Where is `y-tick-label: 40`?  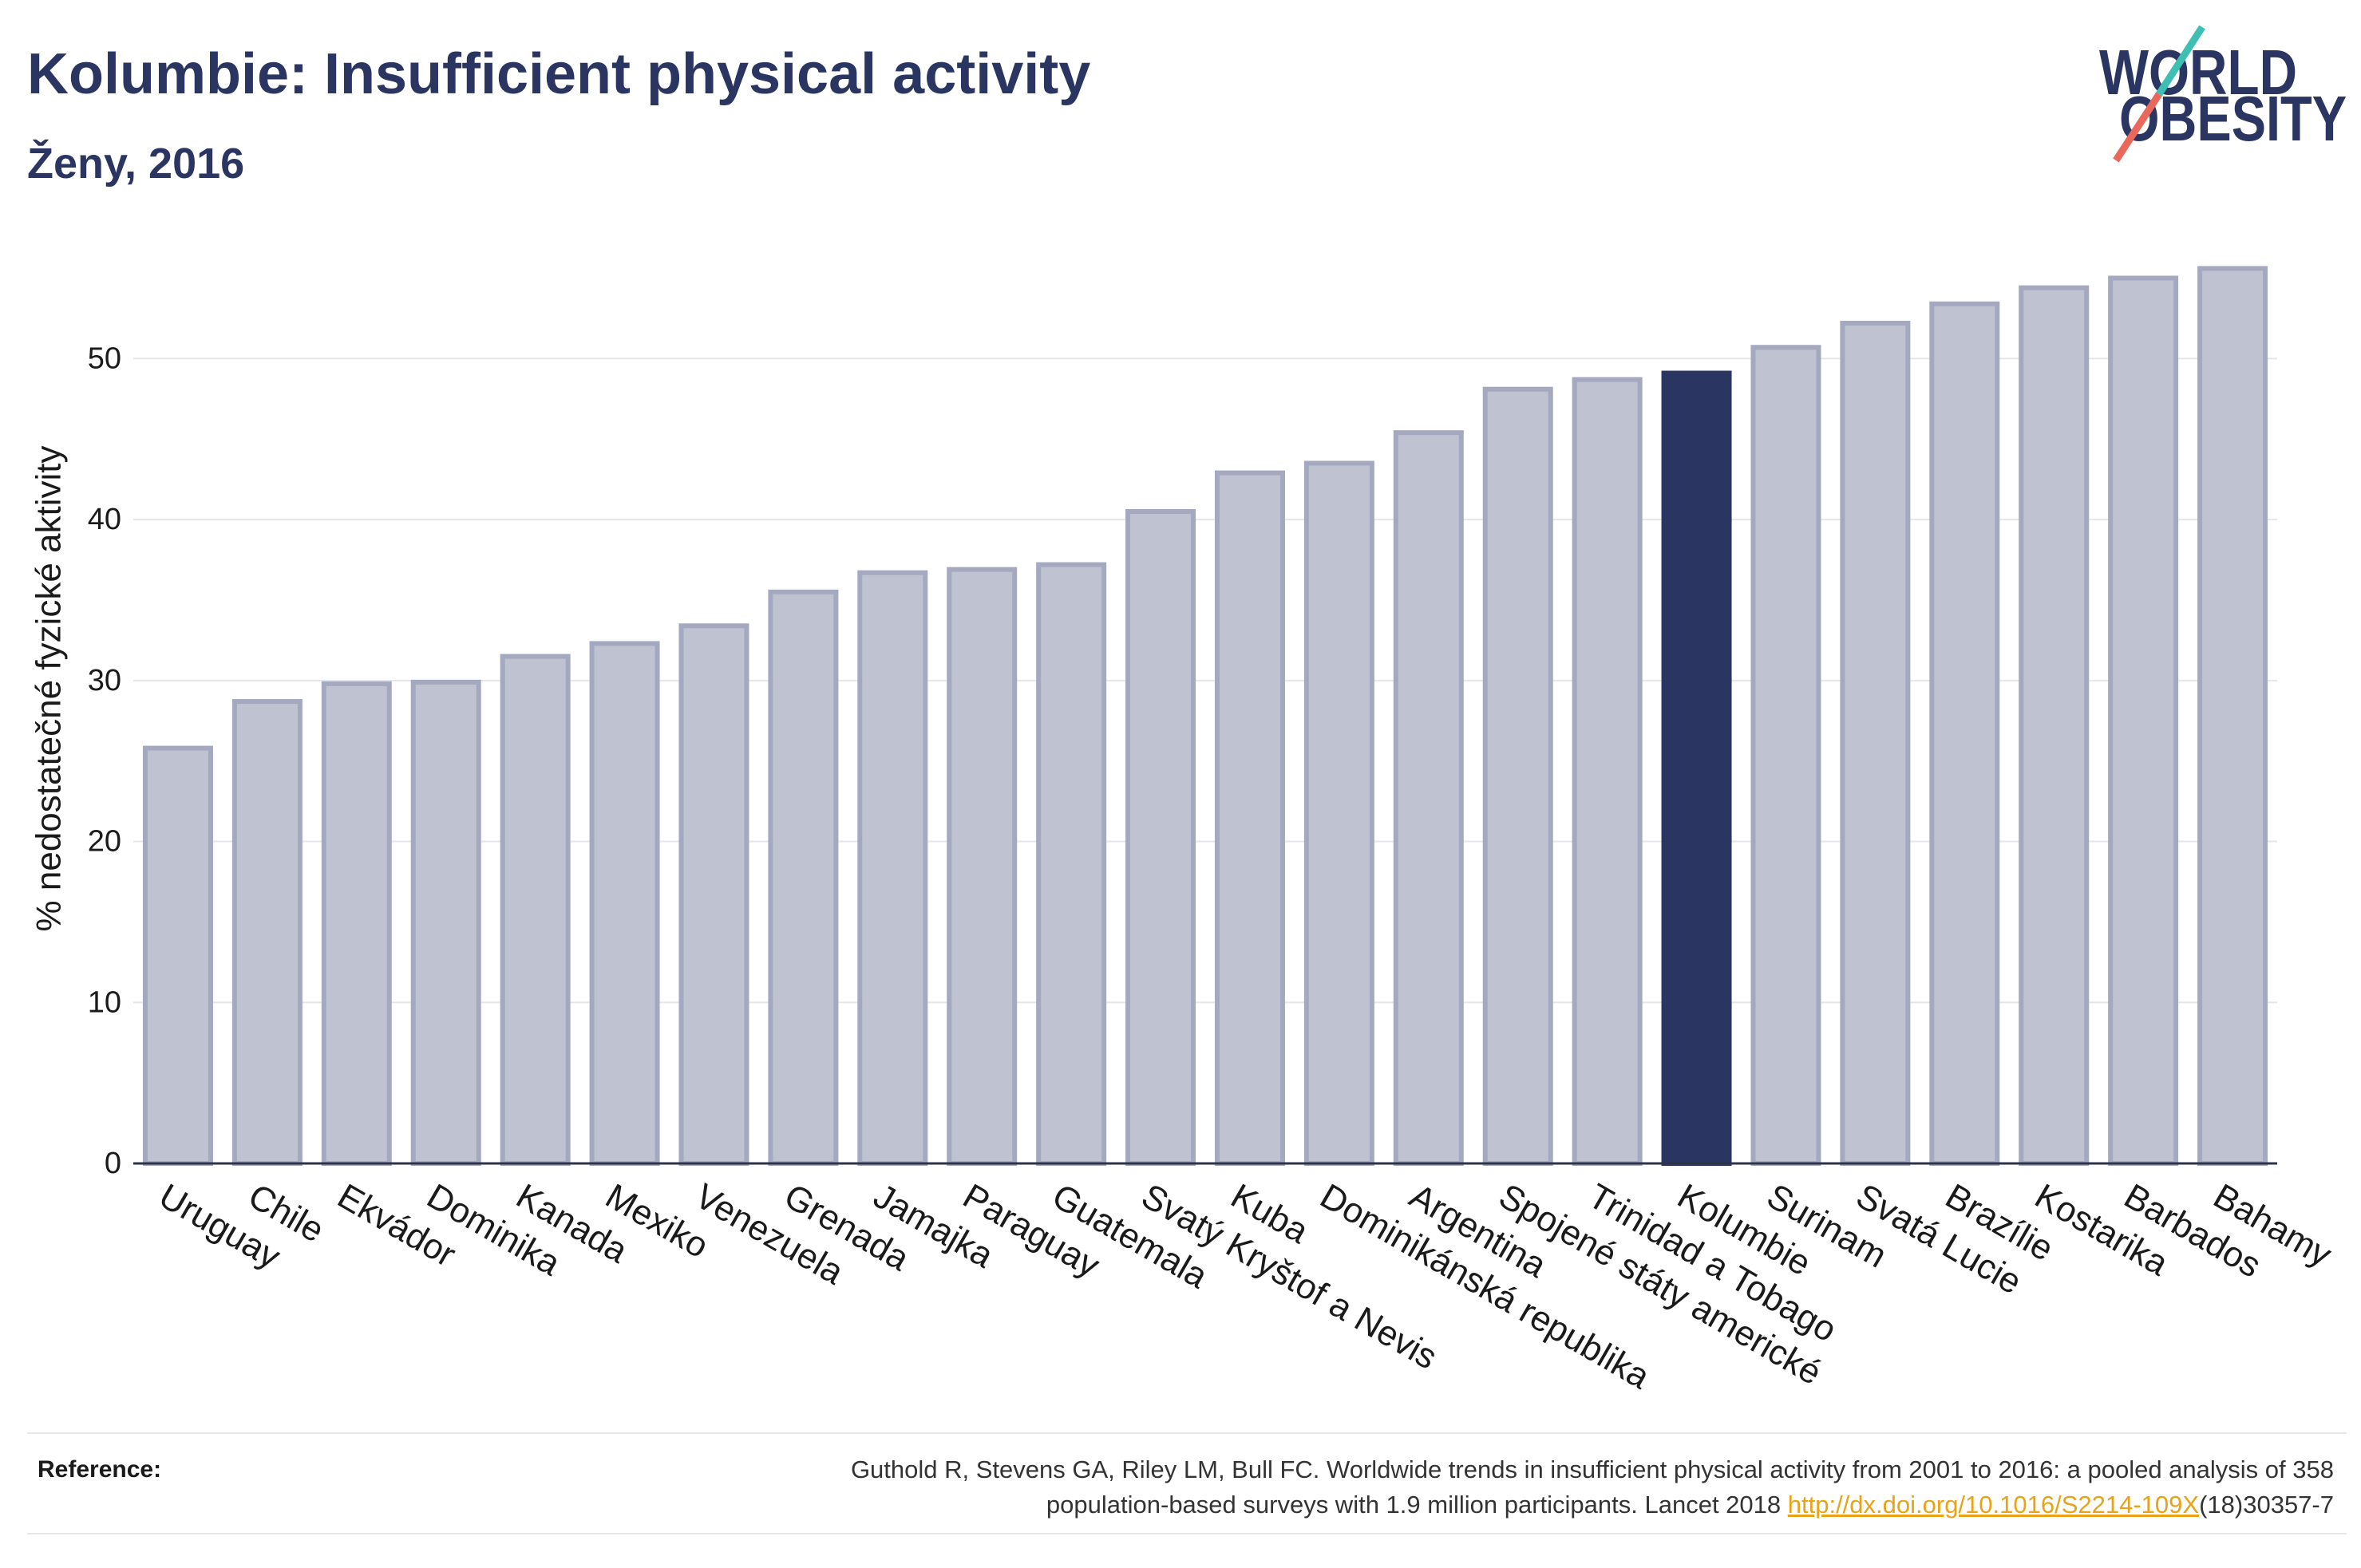
y-tick-label: 40 is located at coordinates (104, 519).